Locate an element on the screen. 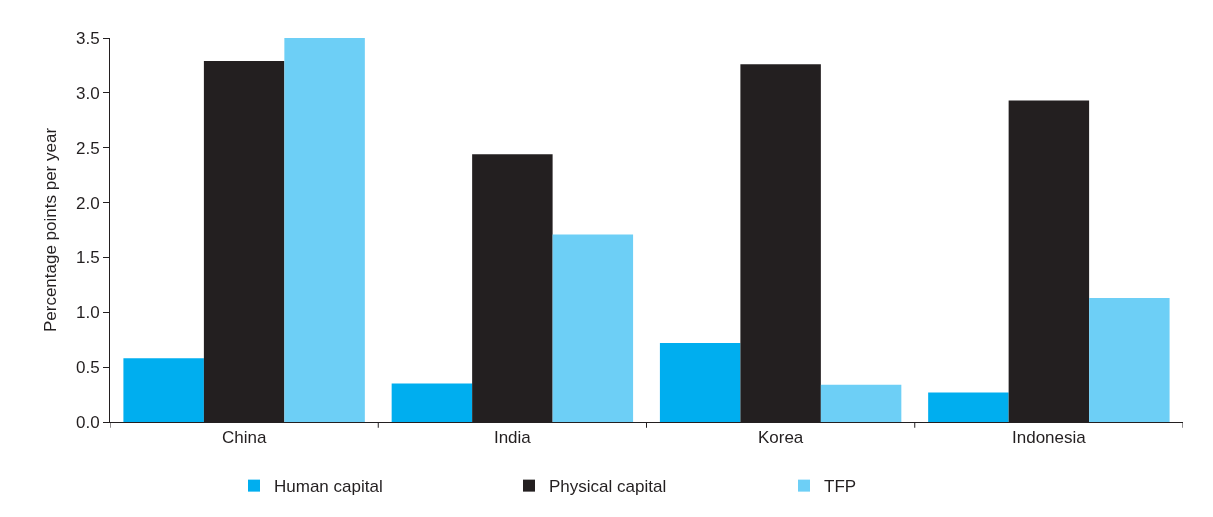 The width and height of the screenshot is (1213, 517). legend-label: TFP is located at coordinates (840, 487).